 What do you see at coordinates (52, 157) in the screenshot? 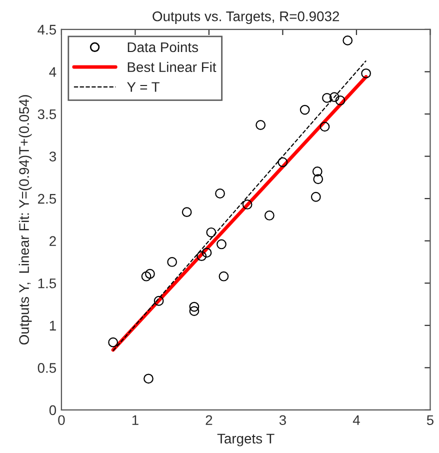
I see `y-tick-label: 3` at bounding box center [52, 157].